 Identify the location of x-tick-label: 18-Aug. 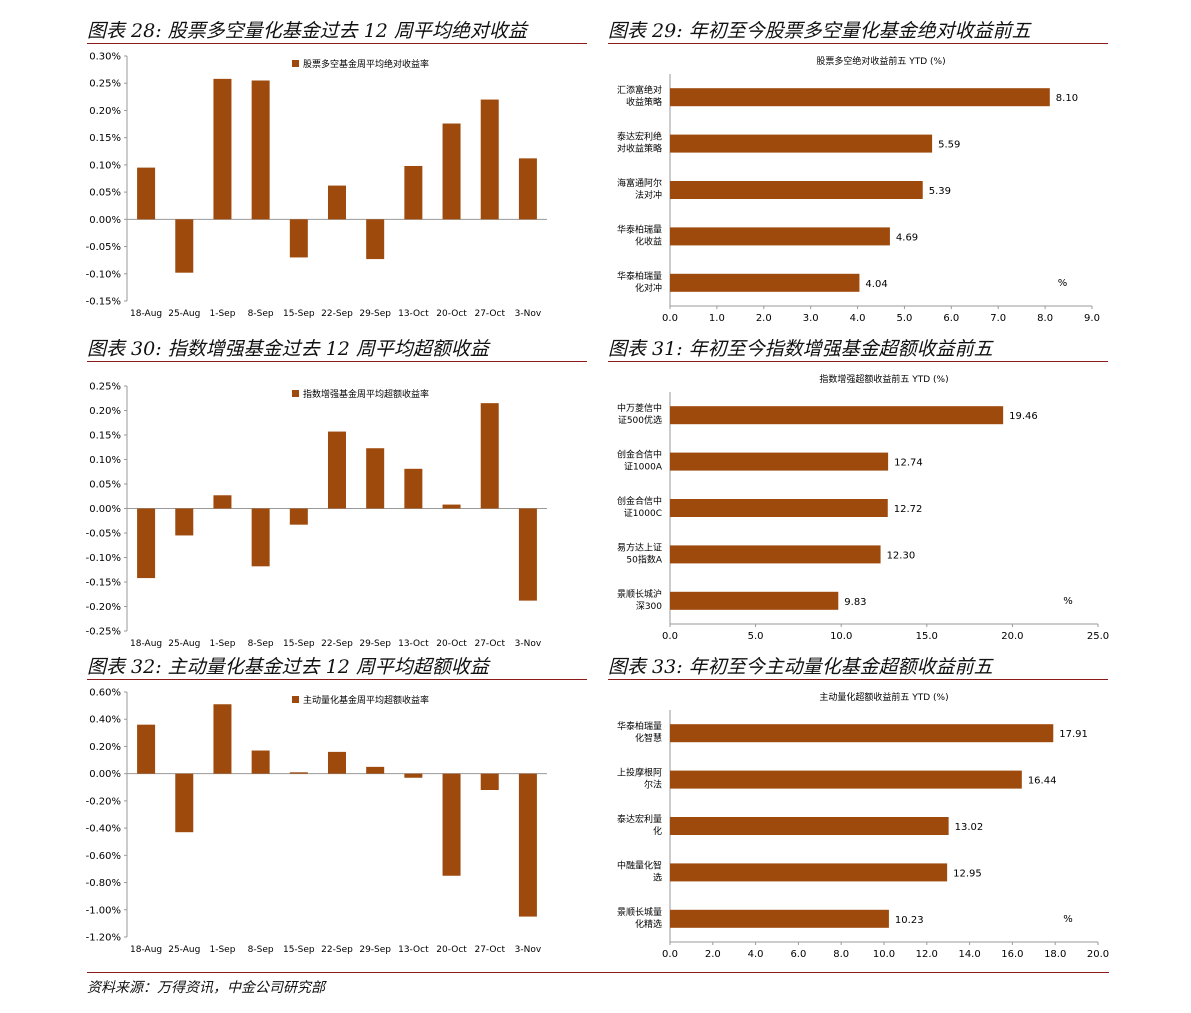
(146, 314).